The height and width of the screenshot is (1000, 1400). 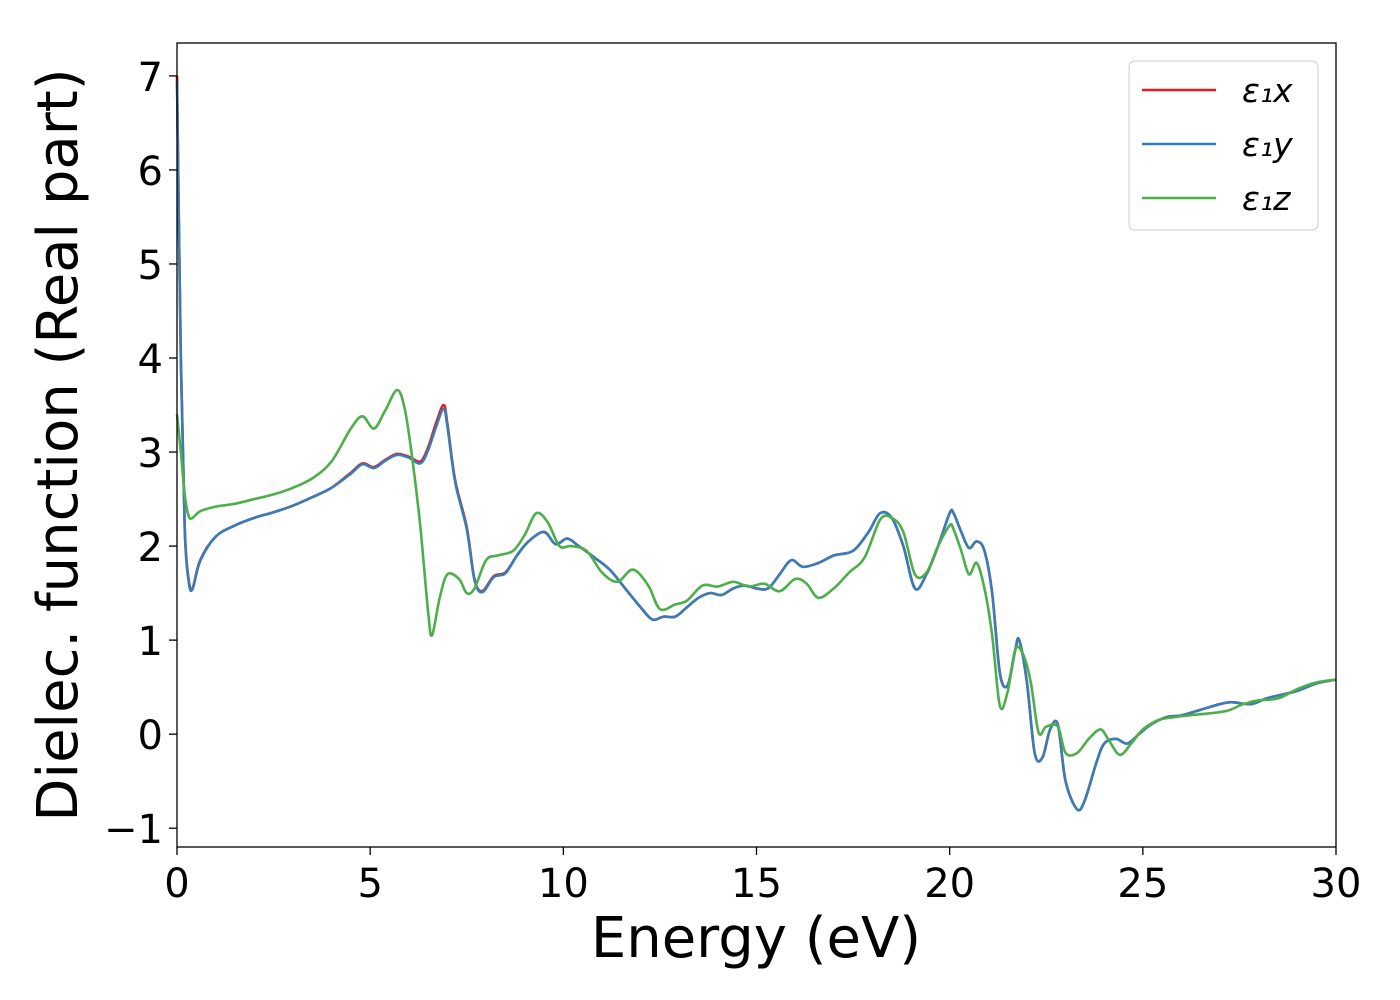 What do you see at coordinates (756, 884) in the screenshot?
I see `x-tick-label: 15` at bounding box center [756, 884].